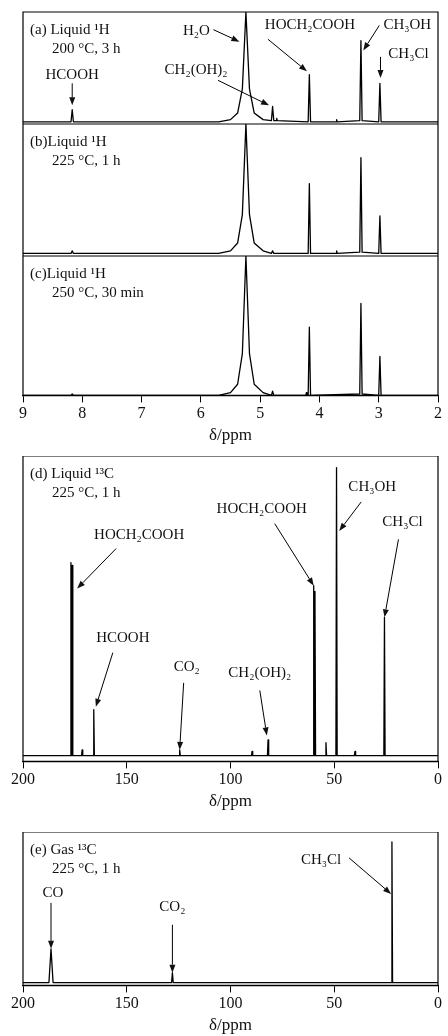 The image size is (448, 1036). What do you see at coordinates (23, 413) in the screenshot?
I see `x-tick-label: 9` at bounding box center [23, 413].